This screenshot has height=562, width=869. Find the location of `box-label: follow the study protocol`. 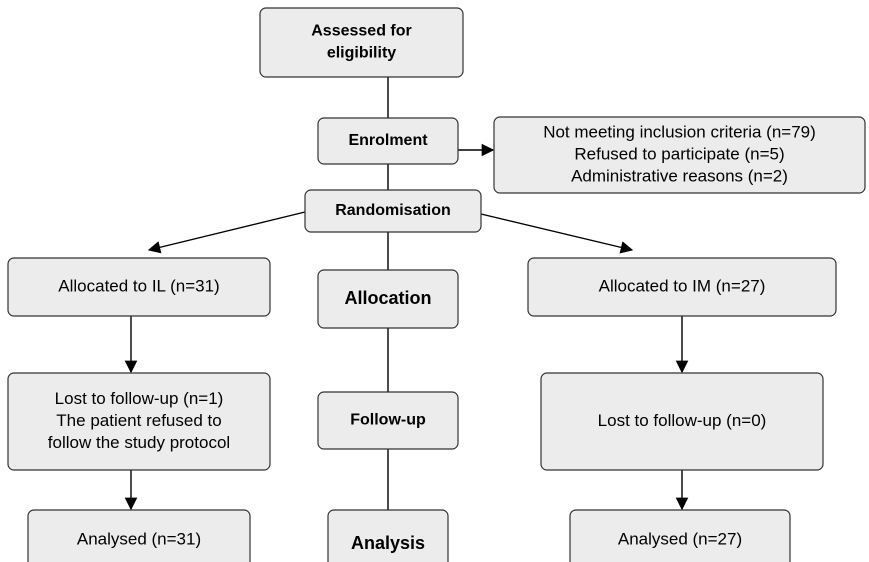

box-label: follow the study protocol is located at coordinates (139, 442).